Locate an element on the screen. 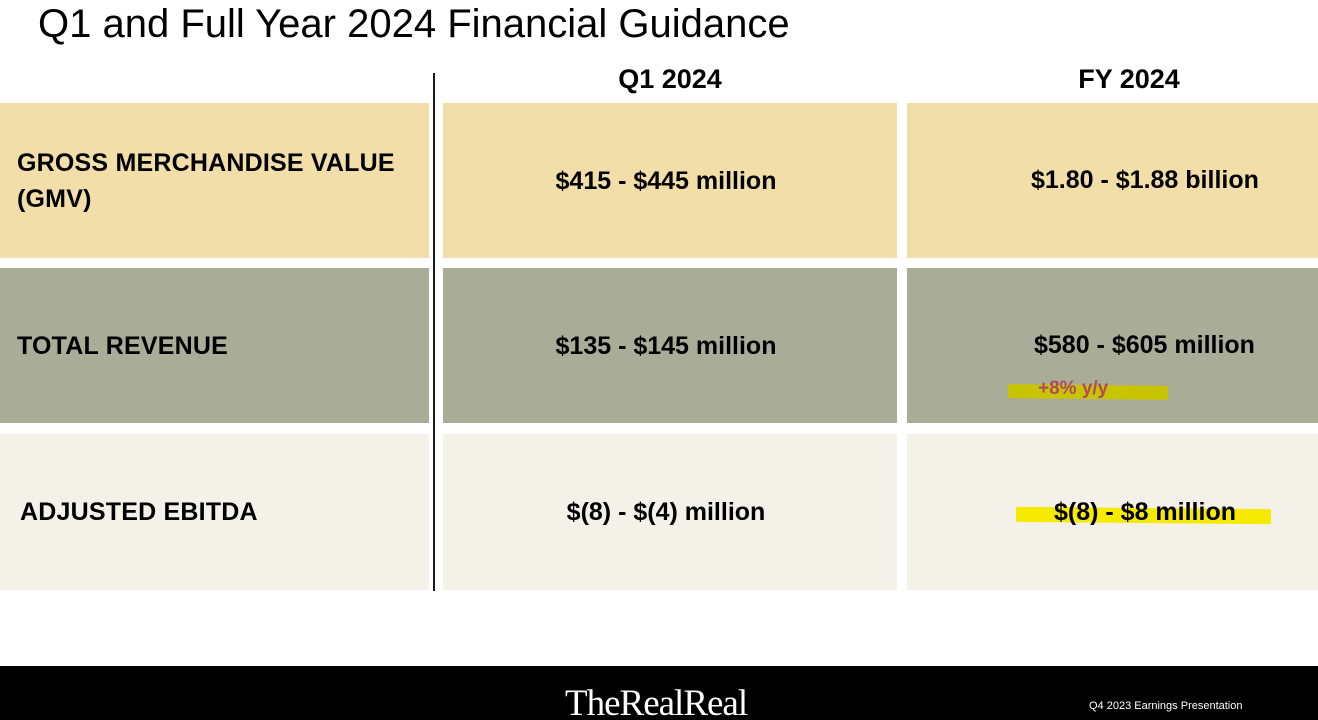 Image resolution: width=1318 pixels, height=720 pixels. row-label-gmv: GROSS MERCHANDISE VALUE (GMV) is located at coordinates (206, 180).